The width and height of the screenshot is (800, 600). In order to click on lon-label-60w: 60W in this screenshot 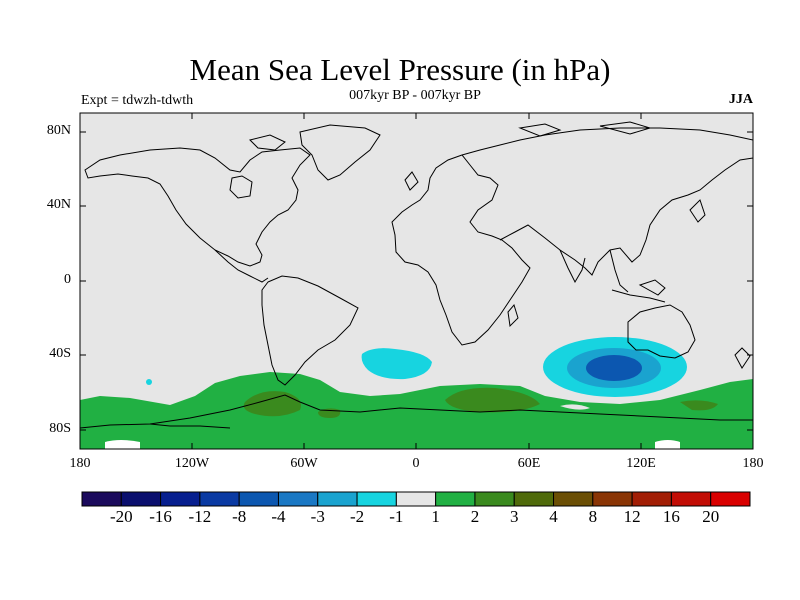, I will do `click(304, 463)`.